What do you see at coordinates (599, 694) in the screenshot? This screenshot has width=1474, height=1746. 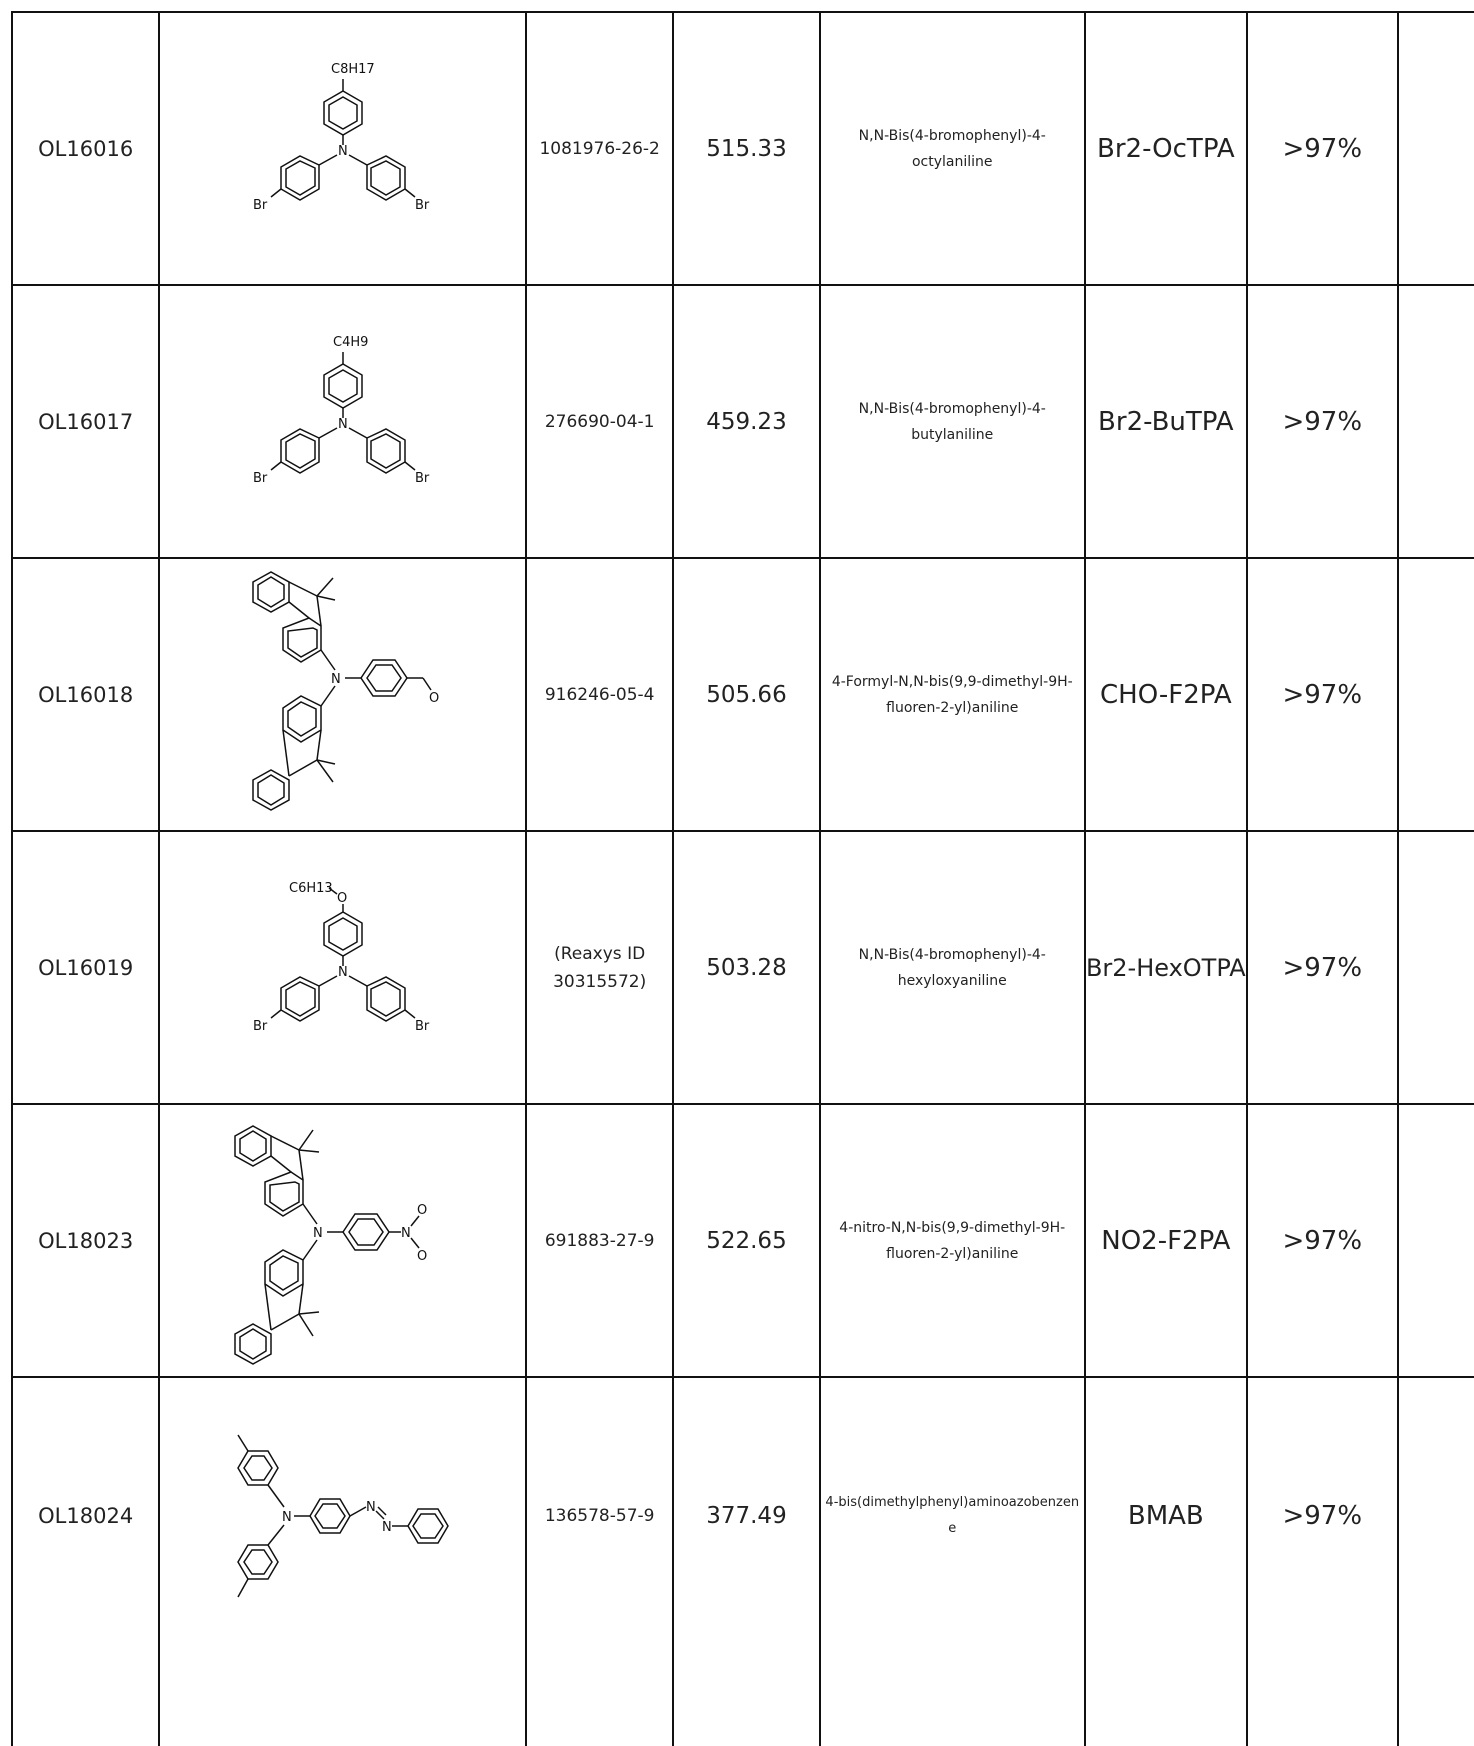 I see `cas-number: 916246-05-4` at bounding box center [599, 694].